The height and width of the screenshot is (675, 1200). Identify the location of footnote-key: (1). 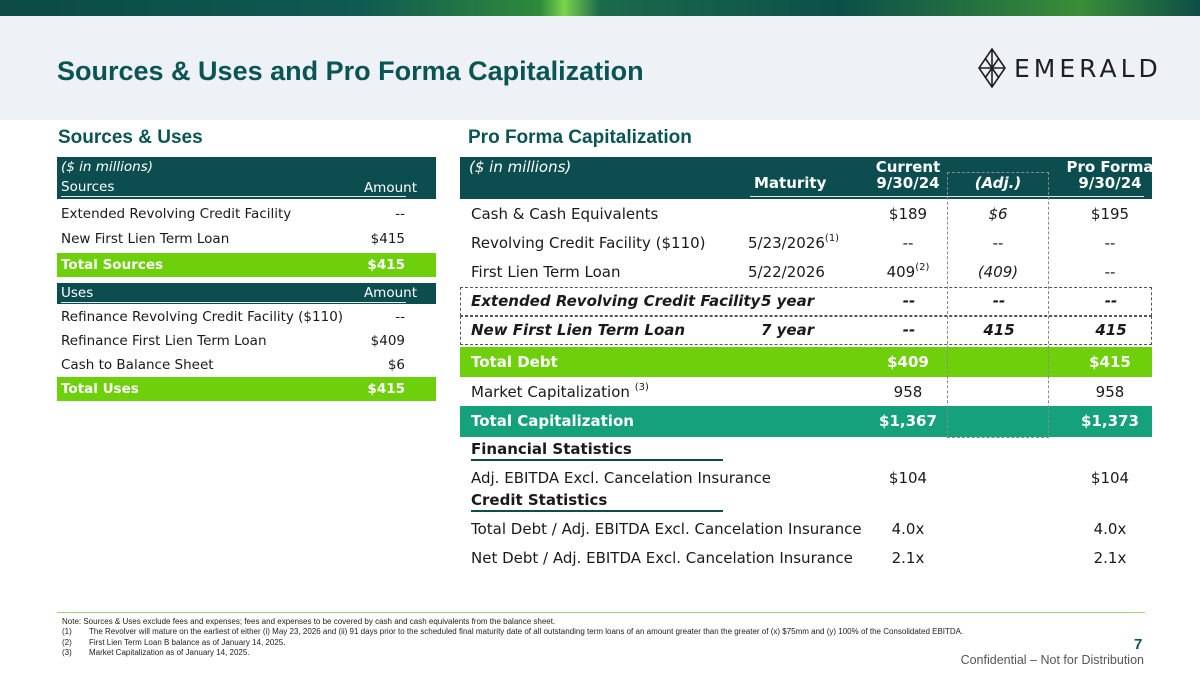
(67, 632).